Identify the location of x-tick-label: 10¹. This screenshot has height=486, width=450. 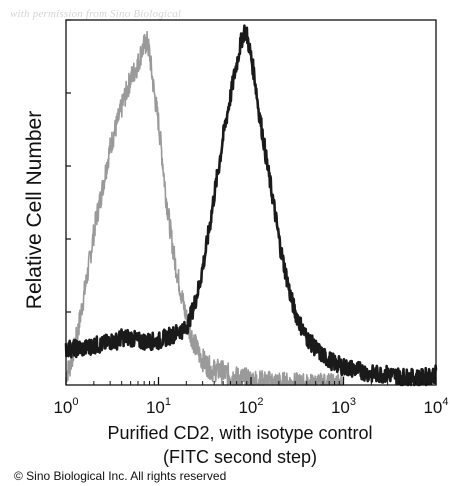
(158, 406).